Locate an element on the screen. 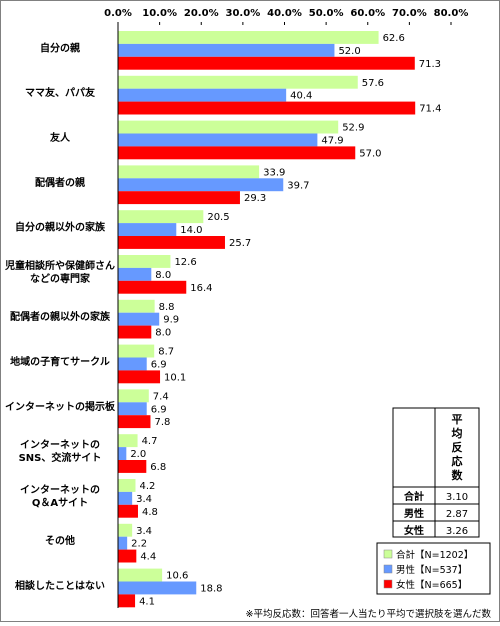  bar-value-label: 4.4 is located at coordinates (148, 557).